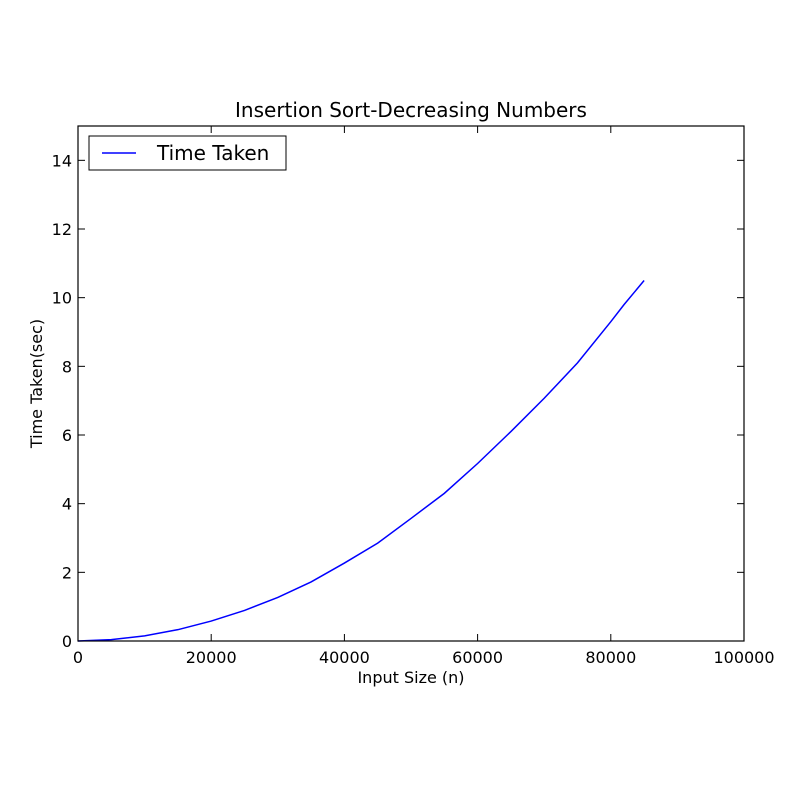  Describe the element at coordinates (67, 572) in the screenshot. I see `y-tick-label: 2` at that location.